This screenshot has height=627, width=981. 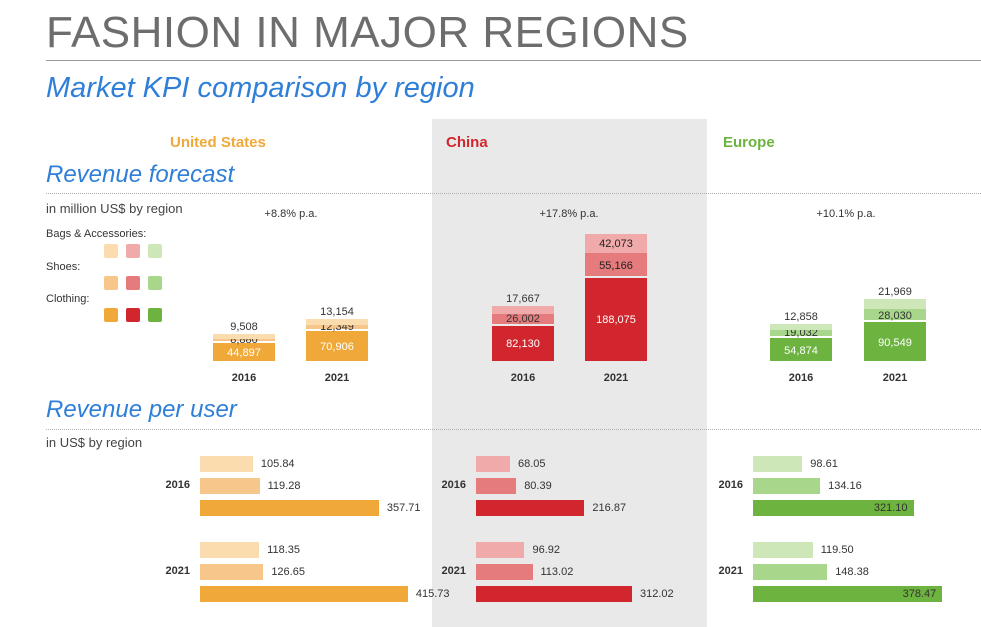 I want to click on per-user-year-china-2021: 2021, so click(x=453, y=571).